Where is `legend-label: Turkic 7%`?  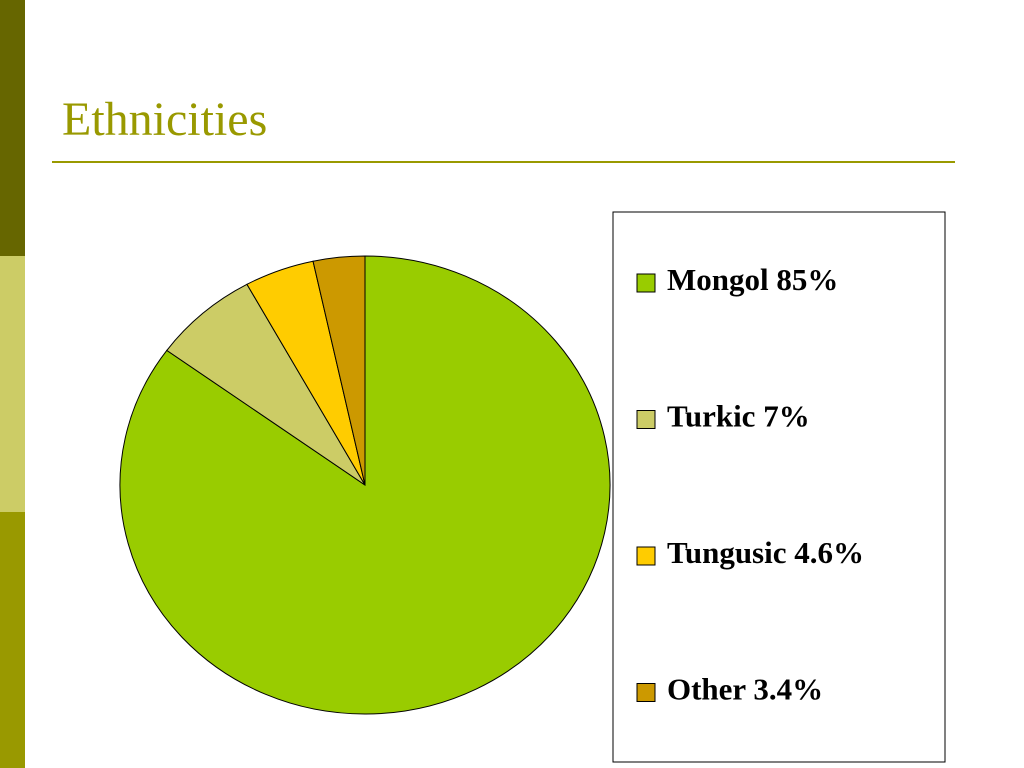 legend-label: Turkic 7% is located at coordinates (738, 416).